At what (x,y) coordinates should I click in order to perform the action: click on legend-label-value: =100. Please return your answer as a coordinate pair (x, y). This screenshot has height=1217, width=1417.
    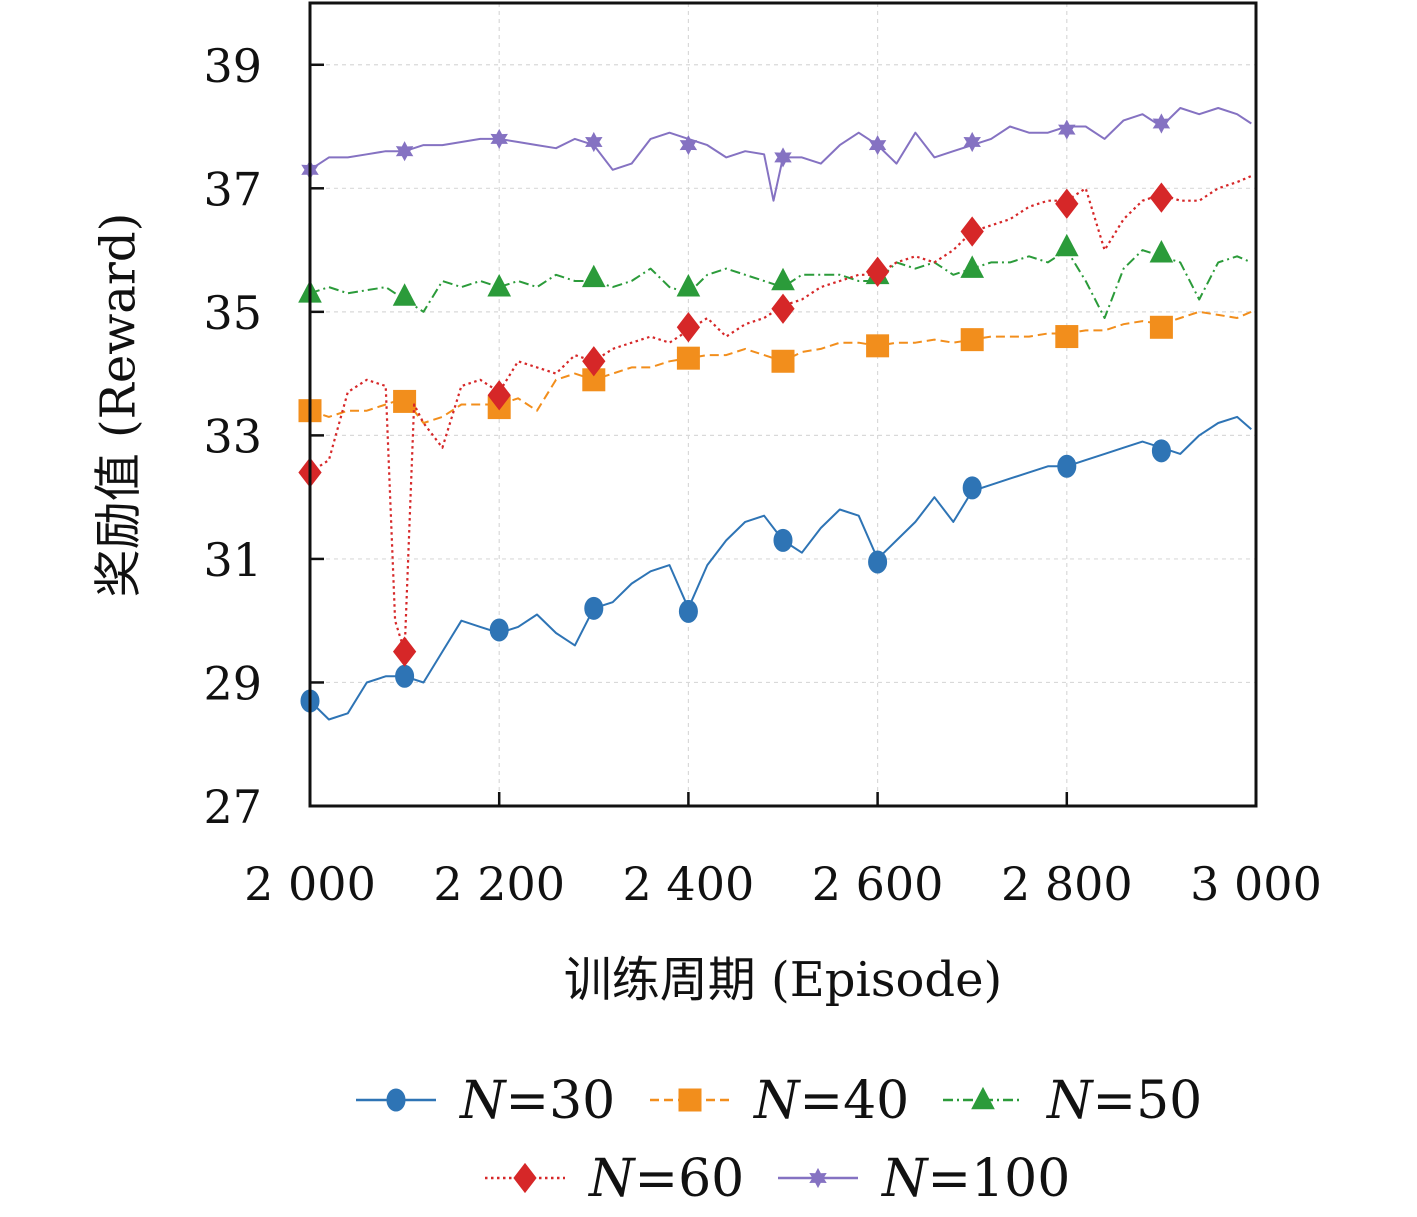
    Looking at the image, I should click on (999, 1179).